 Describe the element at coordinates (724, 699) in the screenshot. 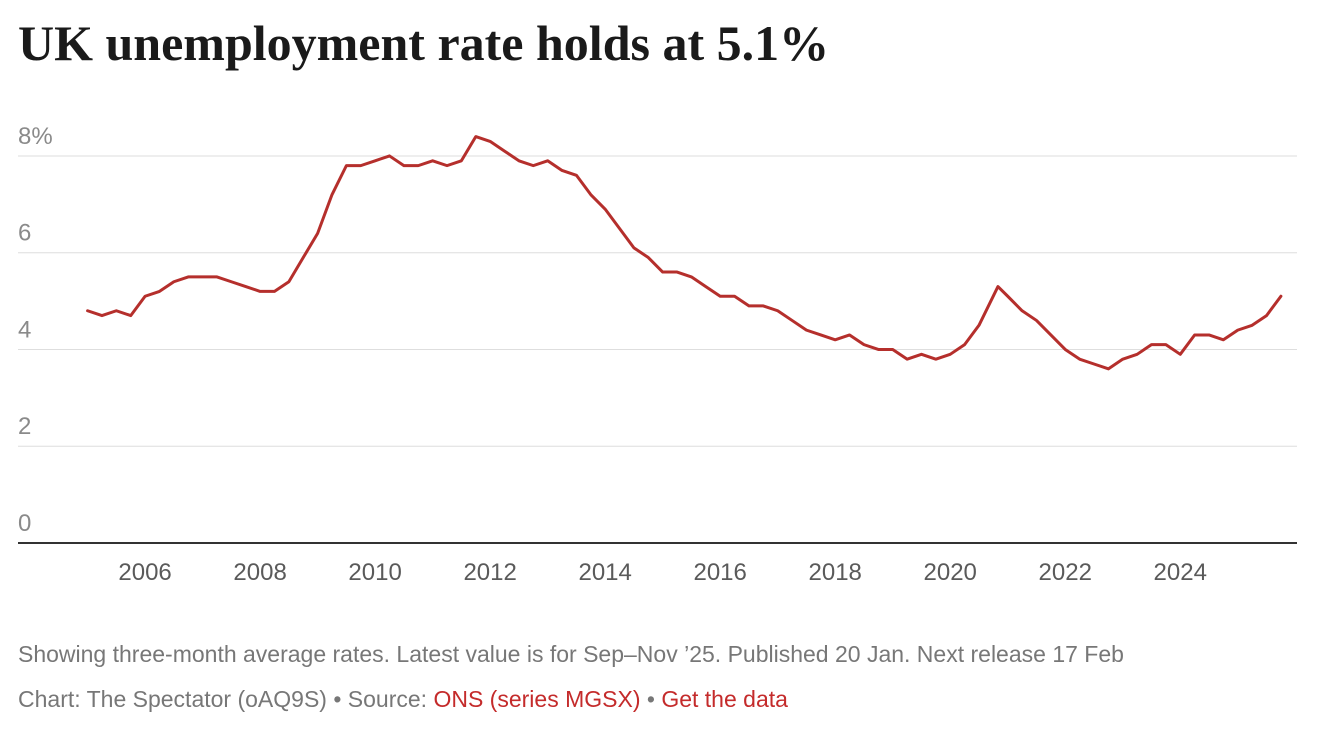

I see `data-link: Get the data` at that location.